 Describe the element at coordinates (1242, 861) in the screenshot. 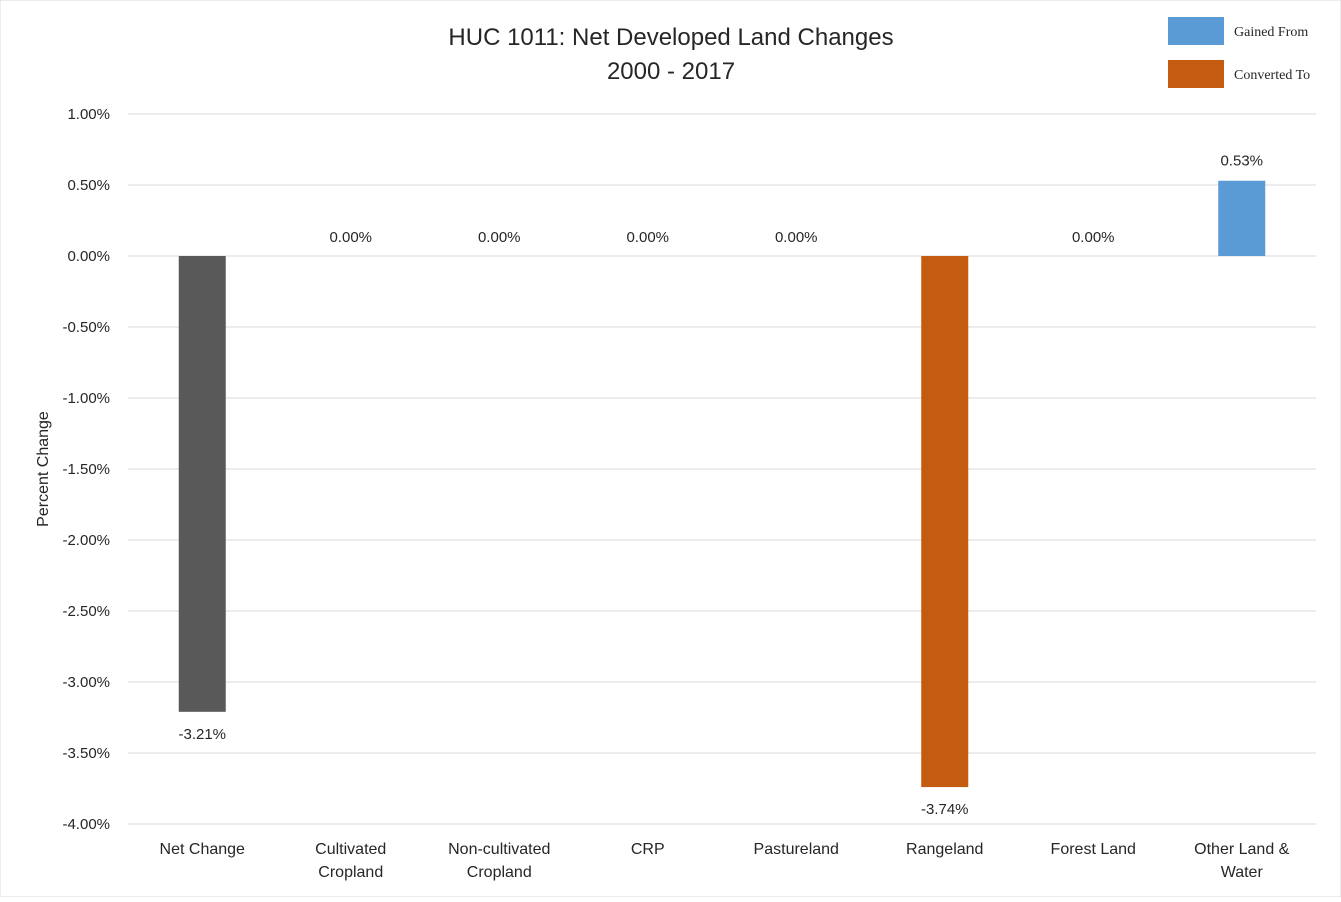

I see `category-label: Other Land & Water` at that location.